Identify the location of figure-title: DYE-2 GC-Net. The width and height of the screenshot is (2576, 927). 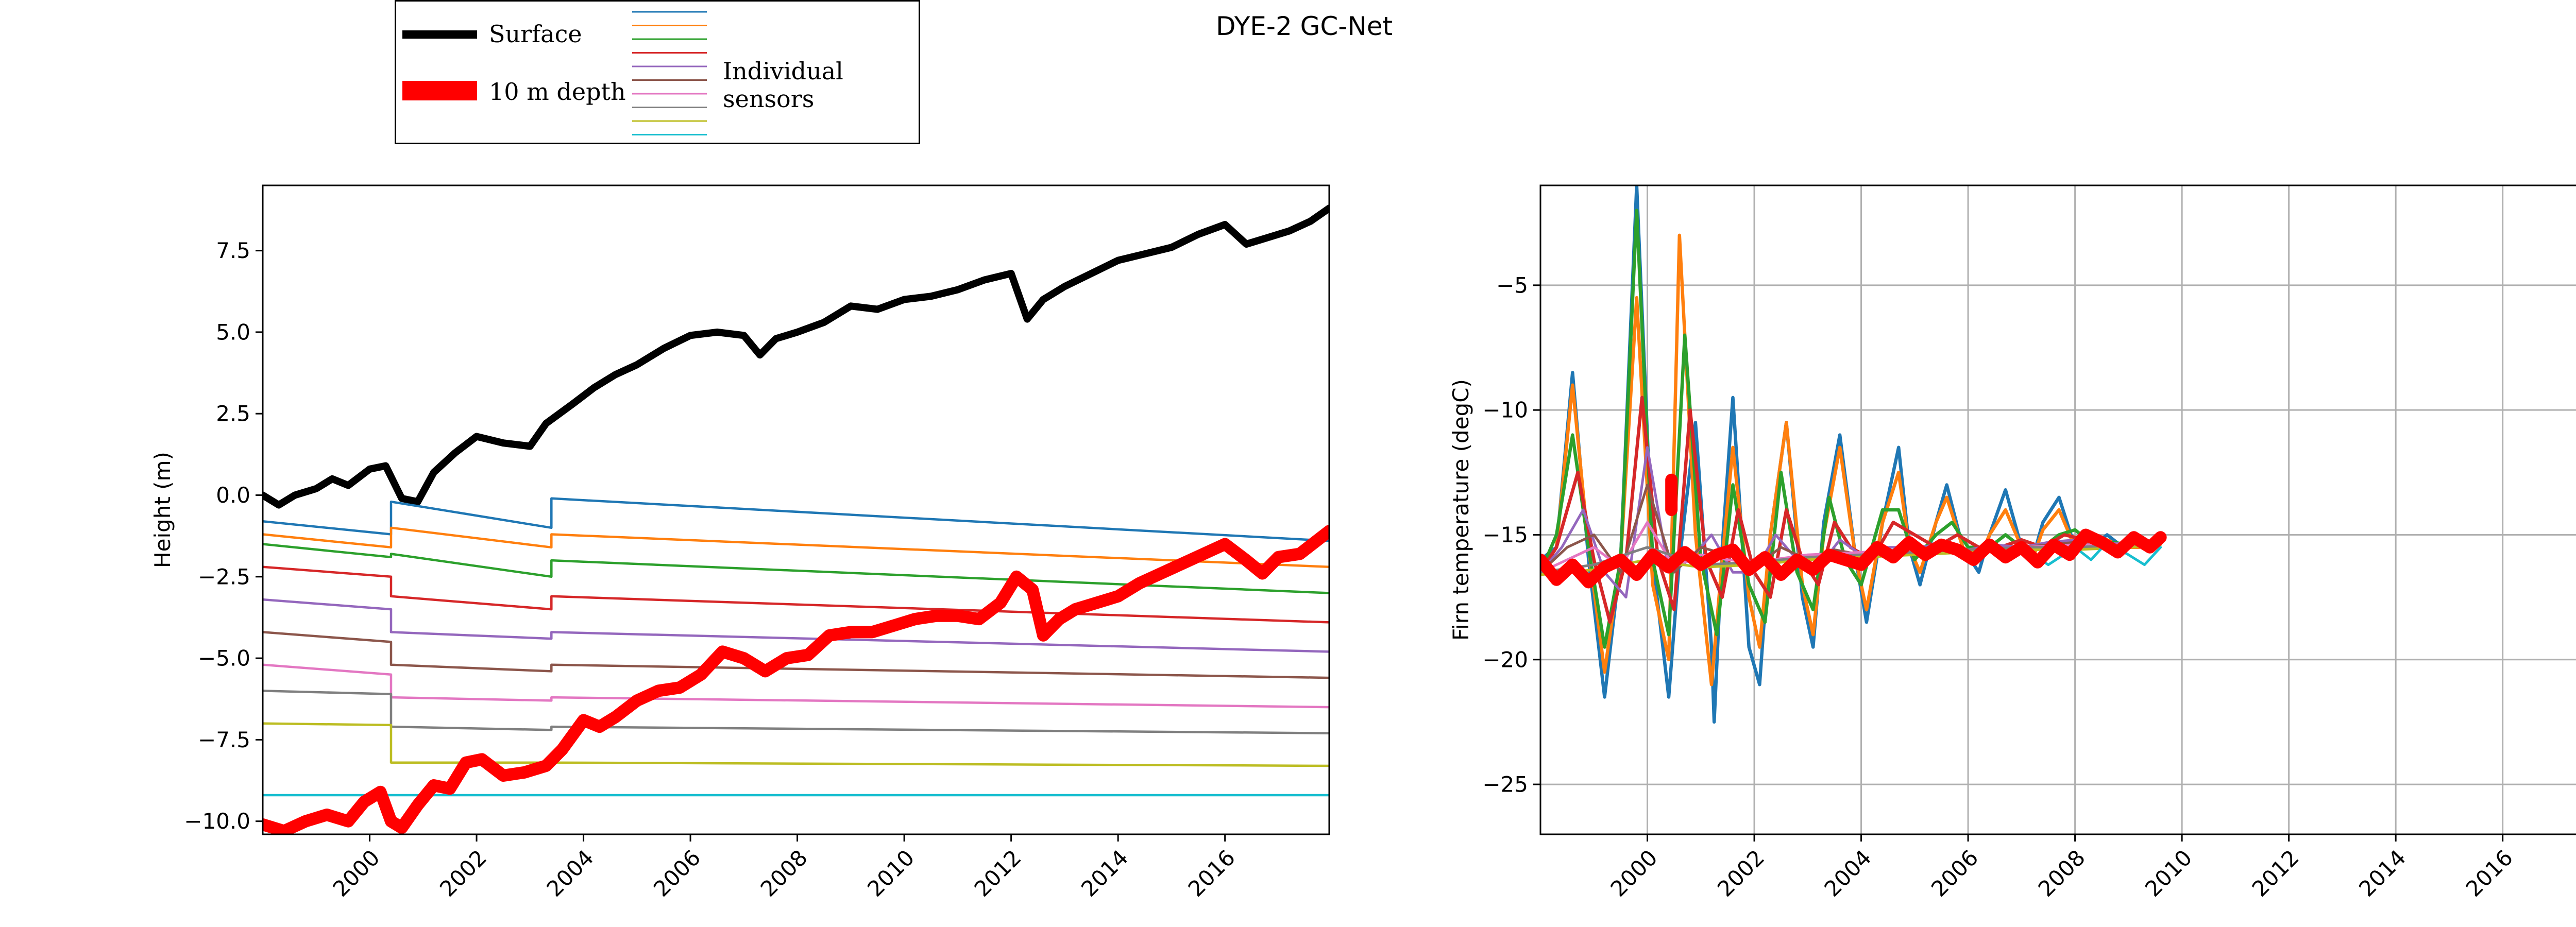
(1304, 26).